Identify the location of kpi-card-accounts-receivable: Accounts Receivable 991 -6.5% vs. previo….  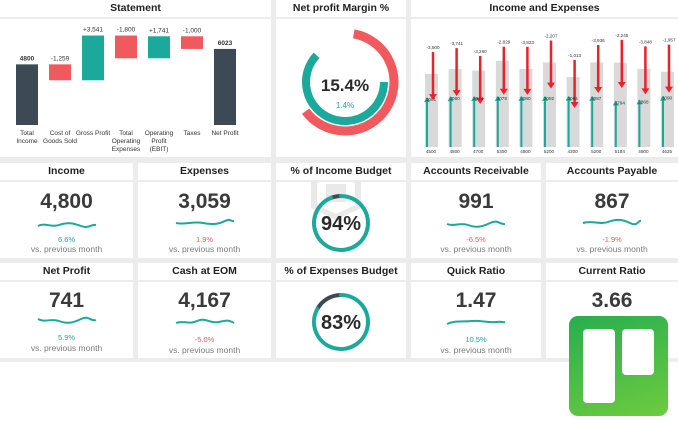
(476, 210).